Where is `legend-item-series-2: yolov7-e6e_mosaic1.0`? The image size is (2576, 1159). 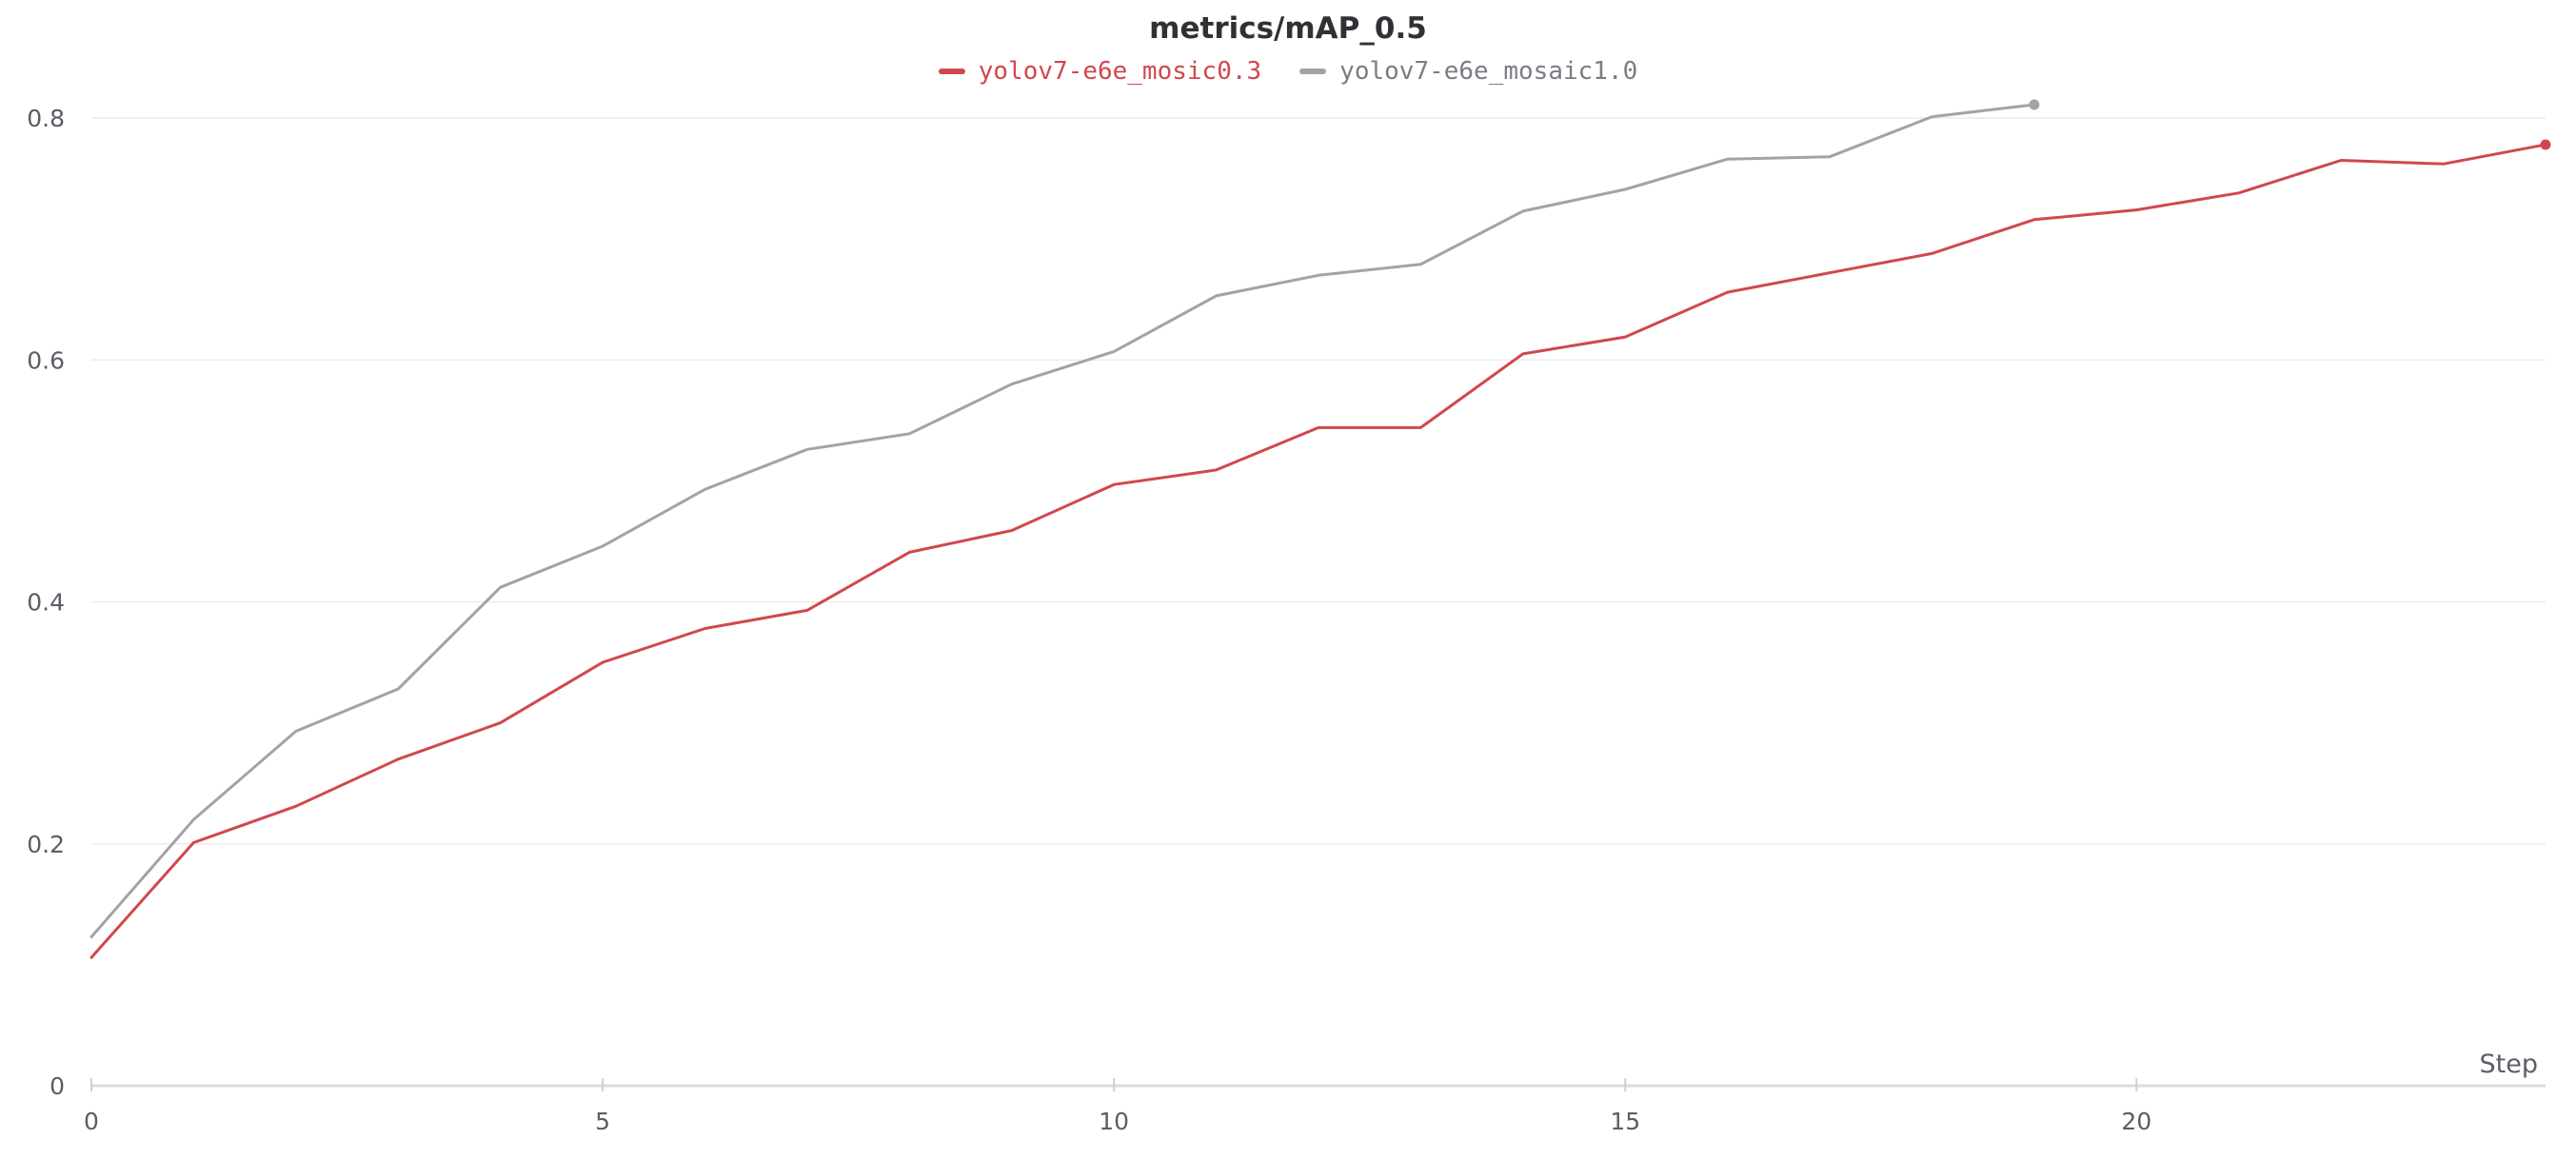
legend-item-series-2: yolov7-e6e_mosaic1.0 is located at coordinates (1468, 71).